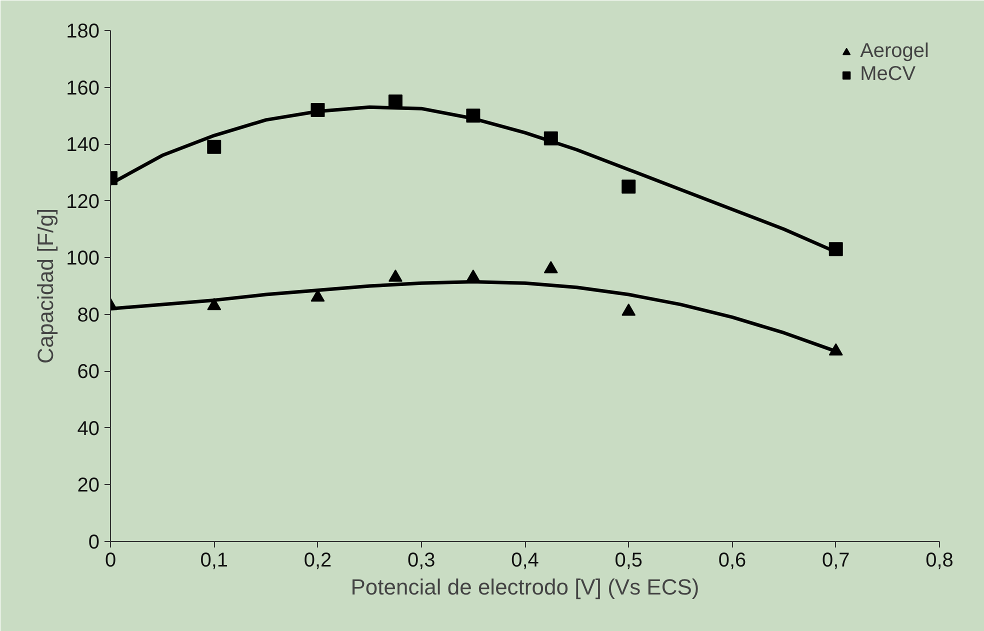 This screenshot has width=984, height=631. I want to click on y-tick-label: 160, so click(83, 88).